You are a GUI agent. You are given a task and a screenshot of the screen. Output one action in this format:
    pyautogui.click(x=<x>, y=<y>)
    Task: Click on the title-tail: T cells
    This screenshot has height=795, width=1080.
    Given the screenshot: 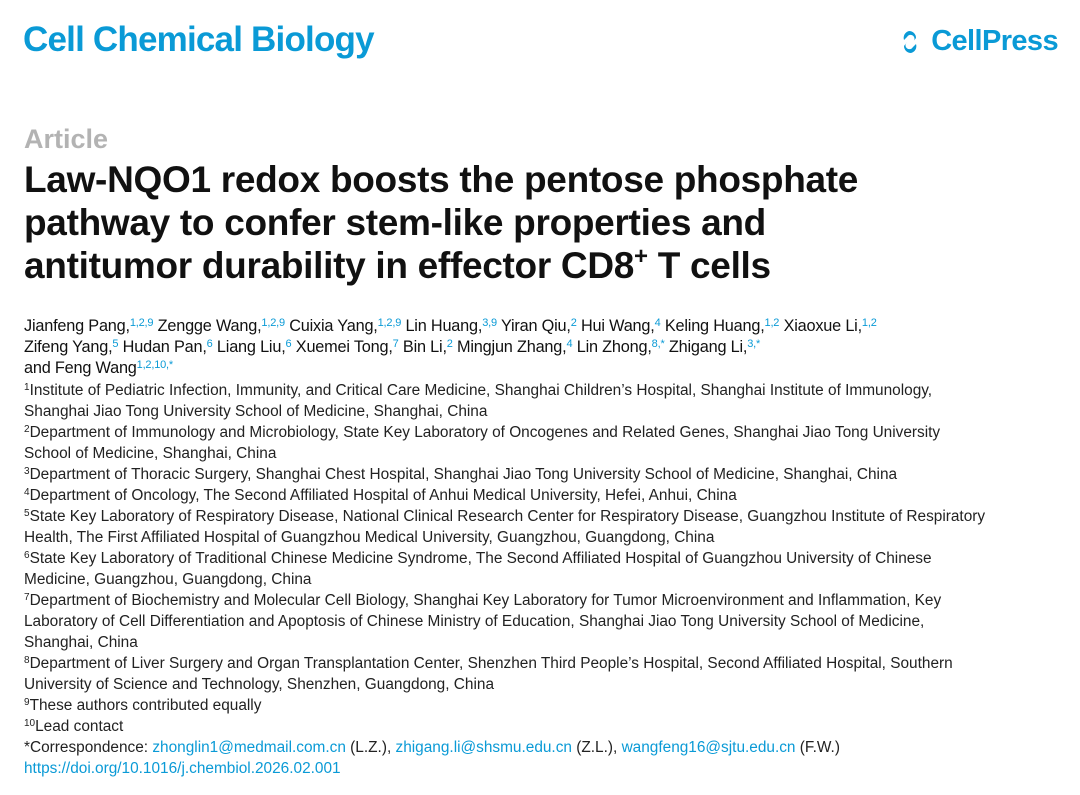 What is the action you would take?
    pyautogui.click(x=709, y=265)
    